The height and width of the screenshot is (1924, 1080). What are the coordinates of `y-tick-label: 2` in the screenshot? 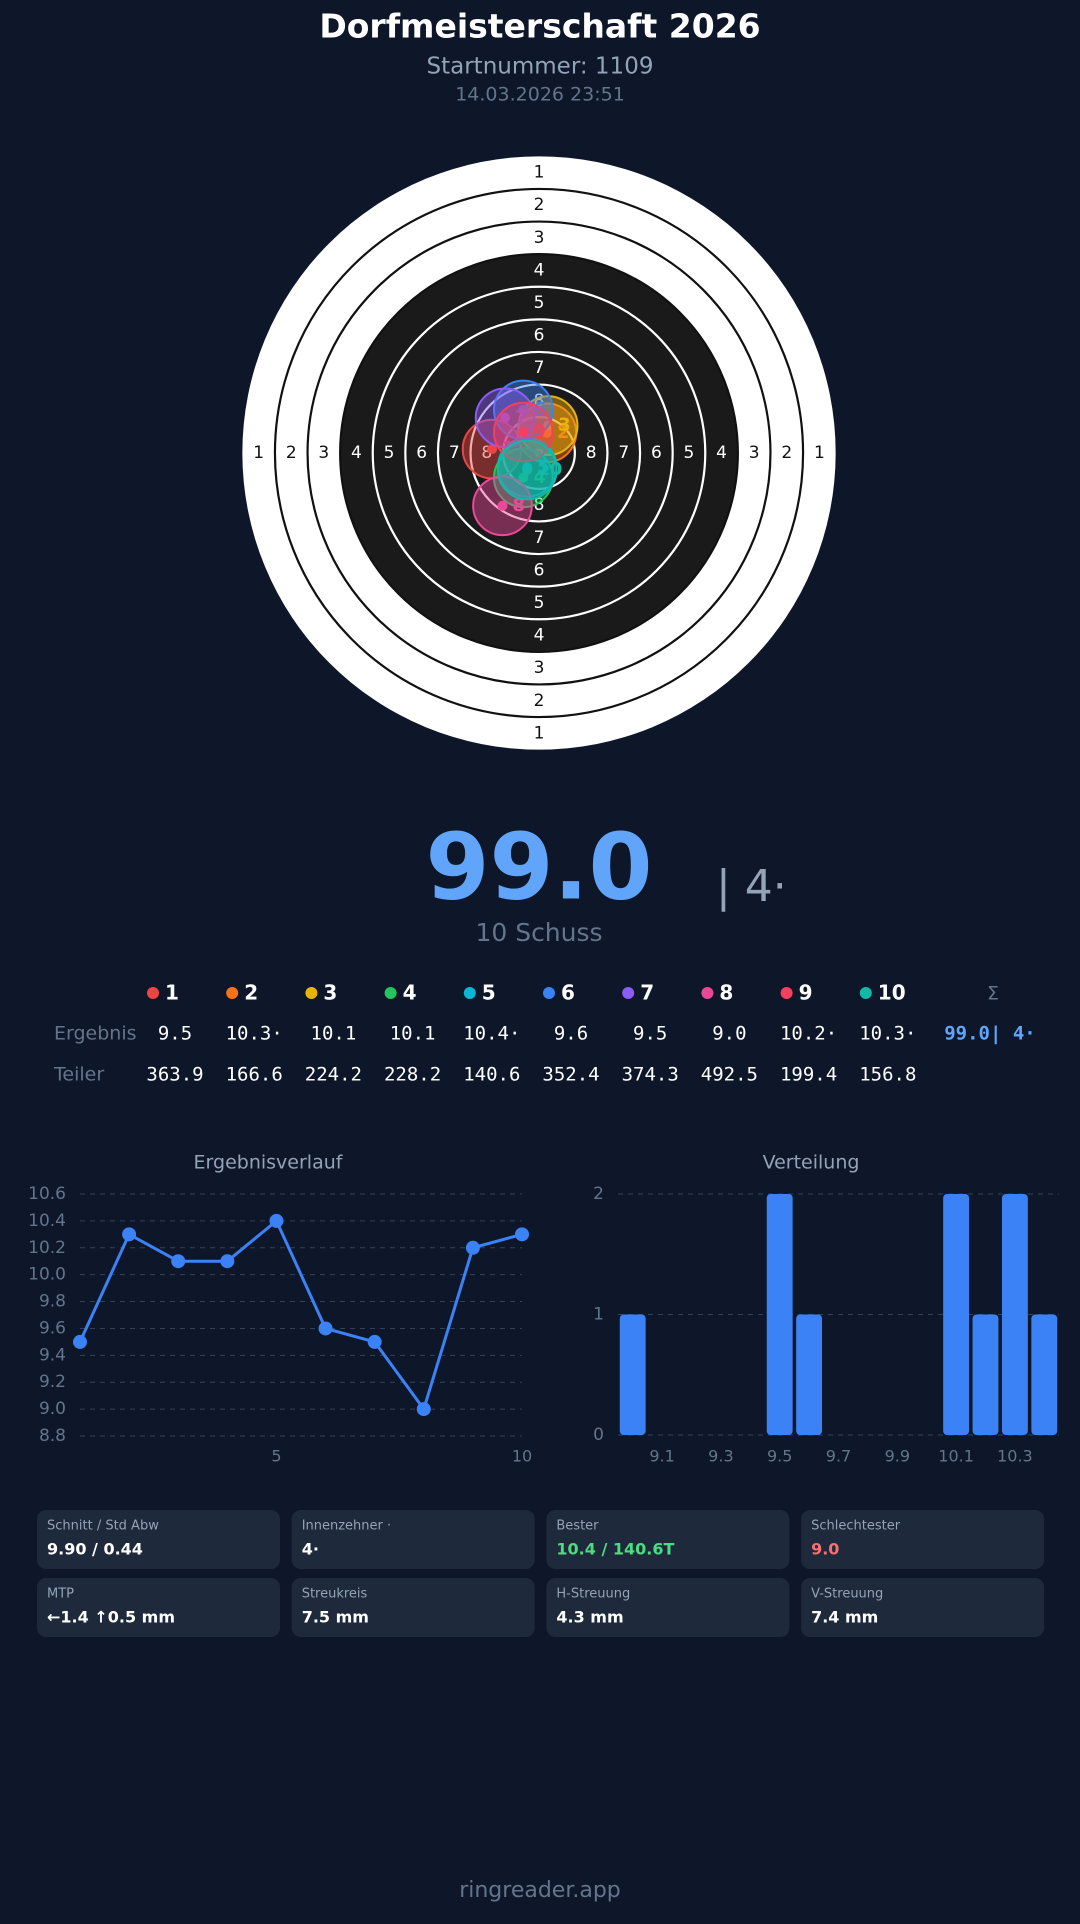 It's located at (598, 1194).